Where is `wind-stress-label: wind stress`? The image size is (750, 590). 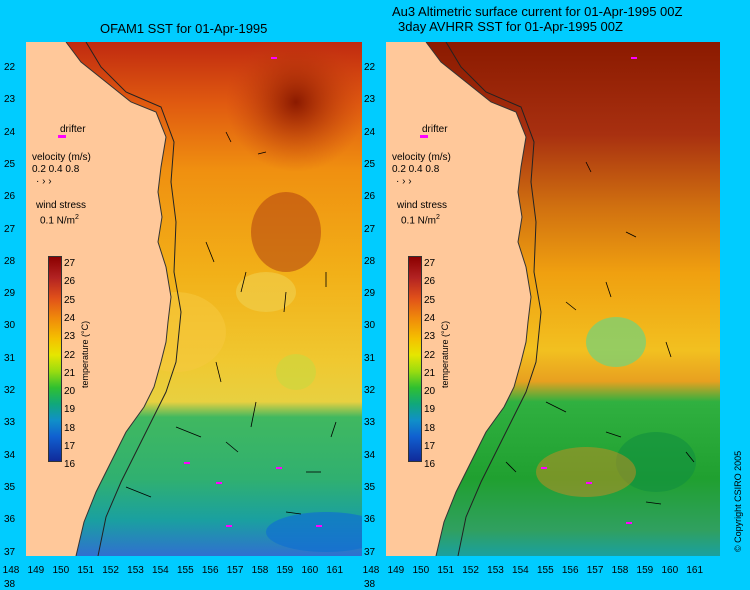
wind-stress-label: wind stress is located at coordinates (422, 205).